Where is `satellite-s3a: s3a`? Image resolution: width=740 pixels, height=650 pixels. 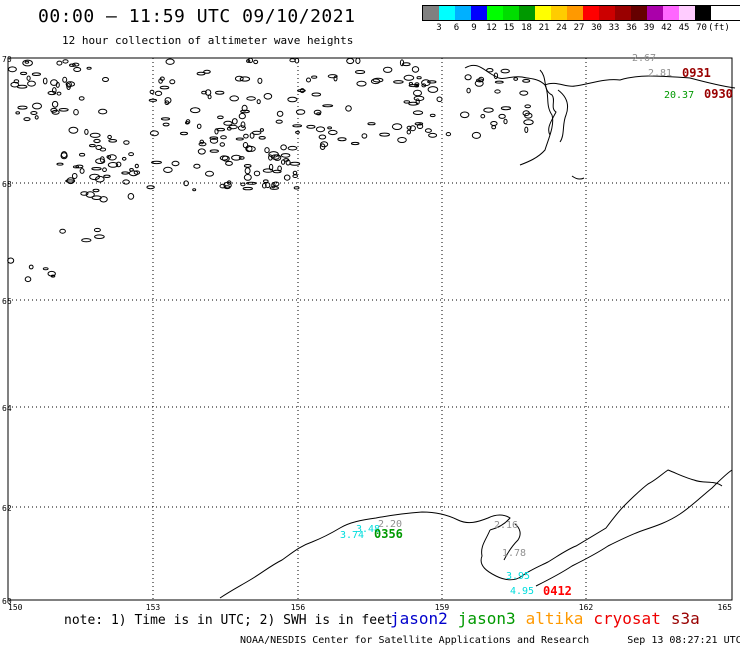
satellite-s3a: s3a is located at coordinates (685, 618).